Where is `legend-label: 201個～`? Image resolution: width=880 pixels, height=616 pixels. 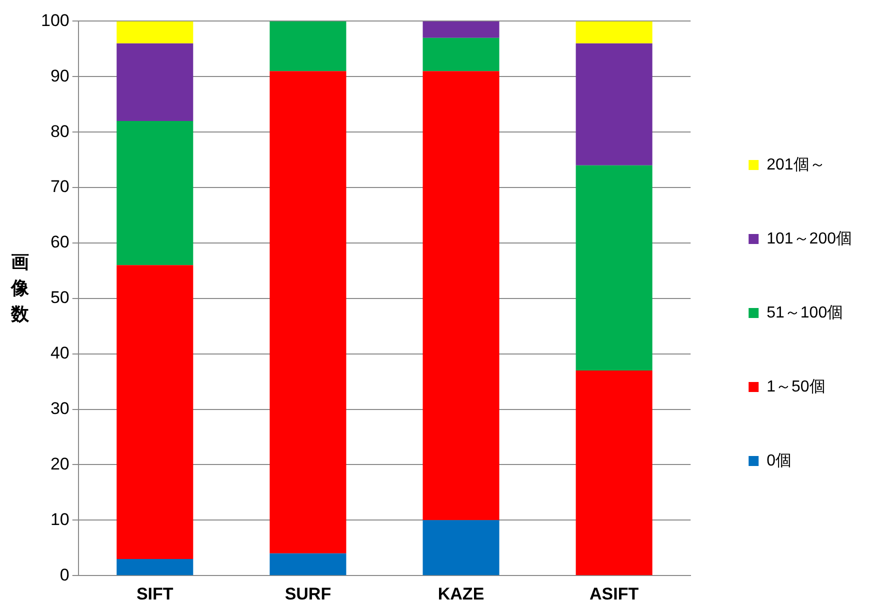 legend-label: 201個～ is located at coordinates (796, 165).